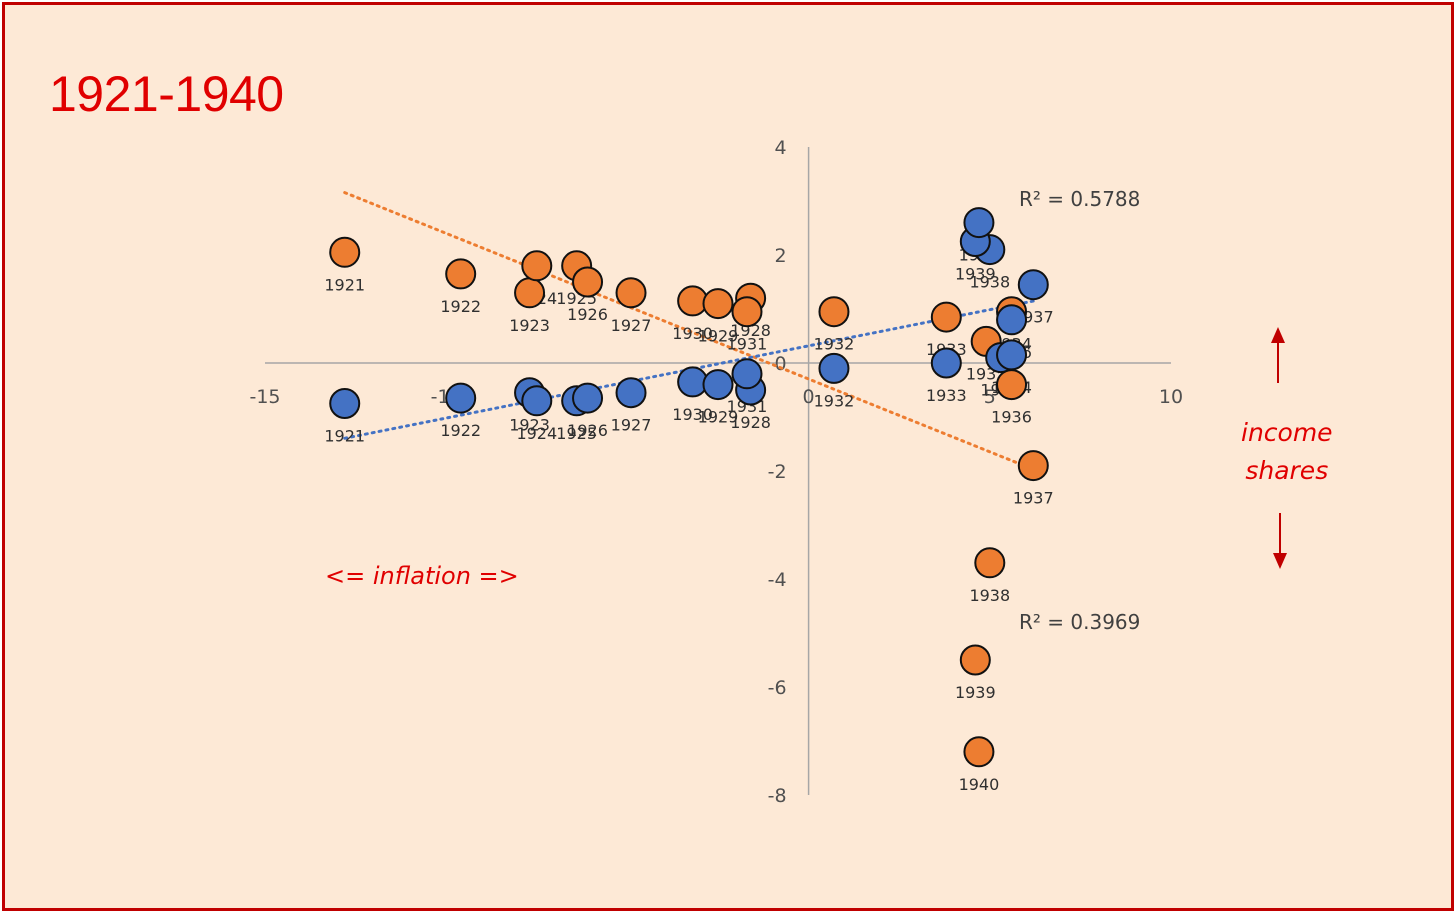 This screenshot has width=1456, height=913. I want to click on chart-title: 1921-1940, so click(166, 94).